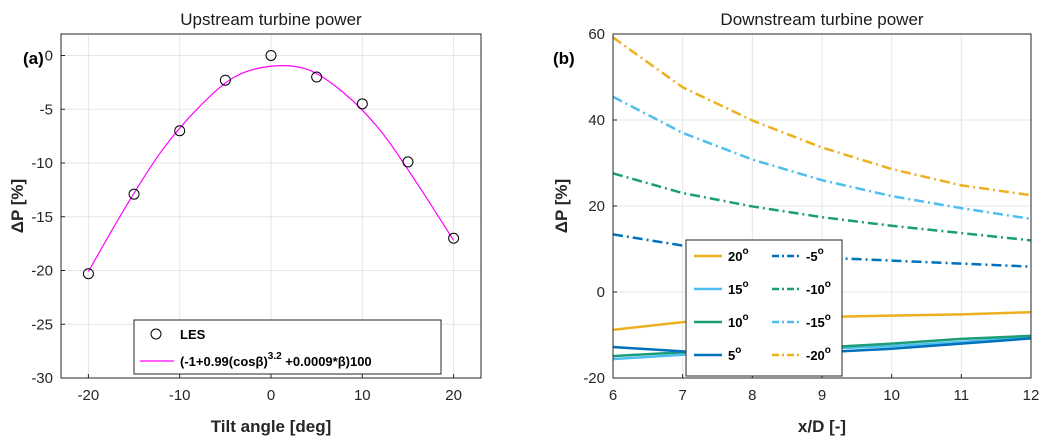 This screenshot has height=442, width=1045. I want to click on panel-b-title: Downstream turbine power, so click(821, 19).